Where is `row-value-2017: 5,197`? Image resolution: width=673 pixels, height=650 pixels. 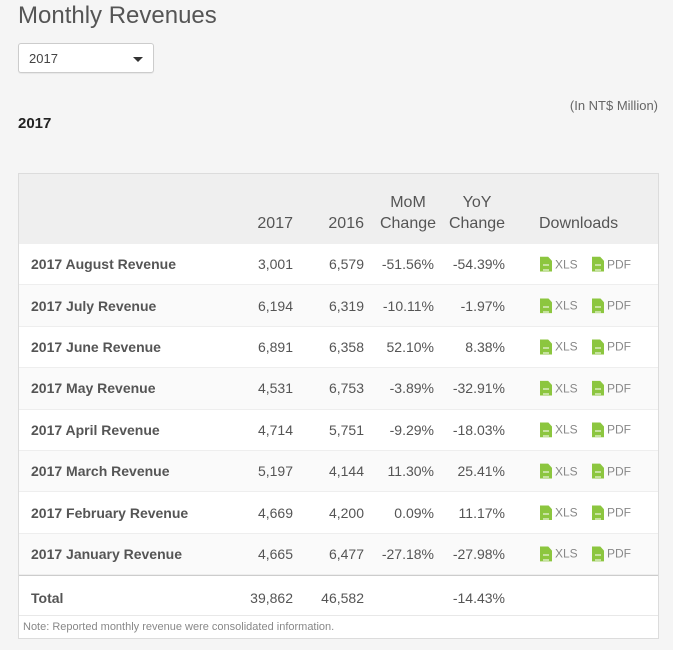
row-value-2017: 5,197 is located at coordinates (275, 471).